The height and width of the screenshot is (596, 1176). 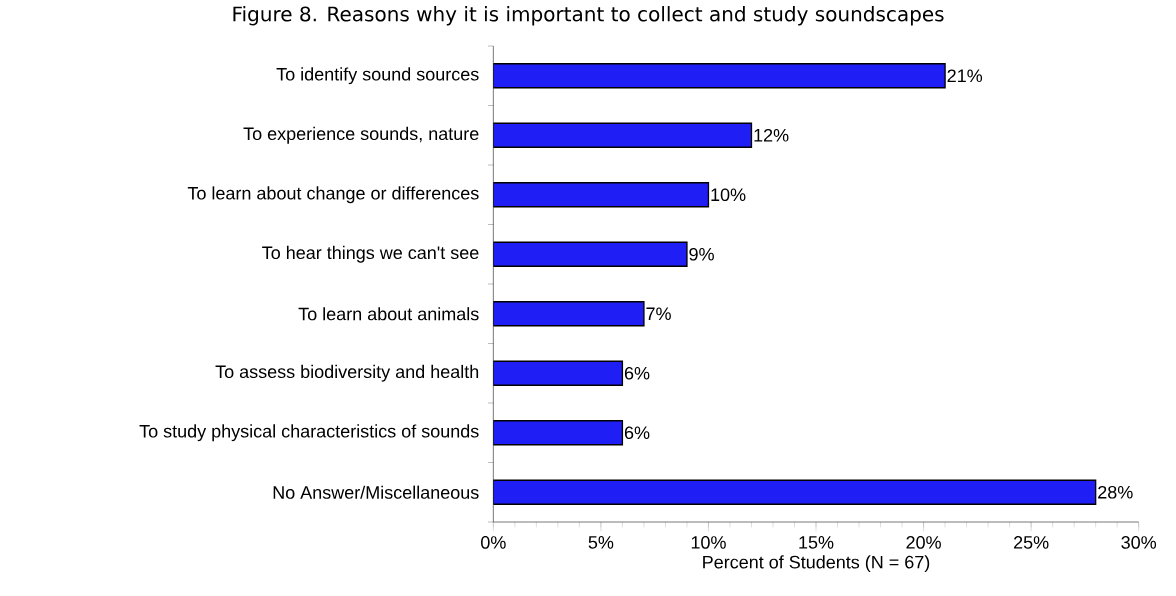 What do you see at coordinates (377, 76) in the screenshot?
I see `y-tick-label: To identify sound sources` at bounding box center [377, 76].